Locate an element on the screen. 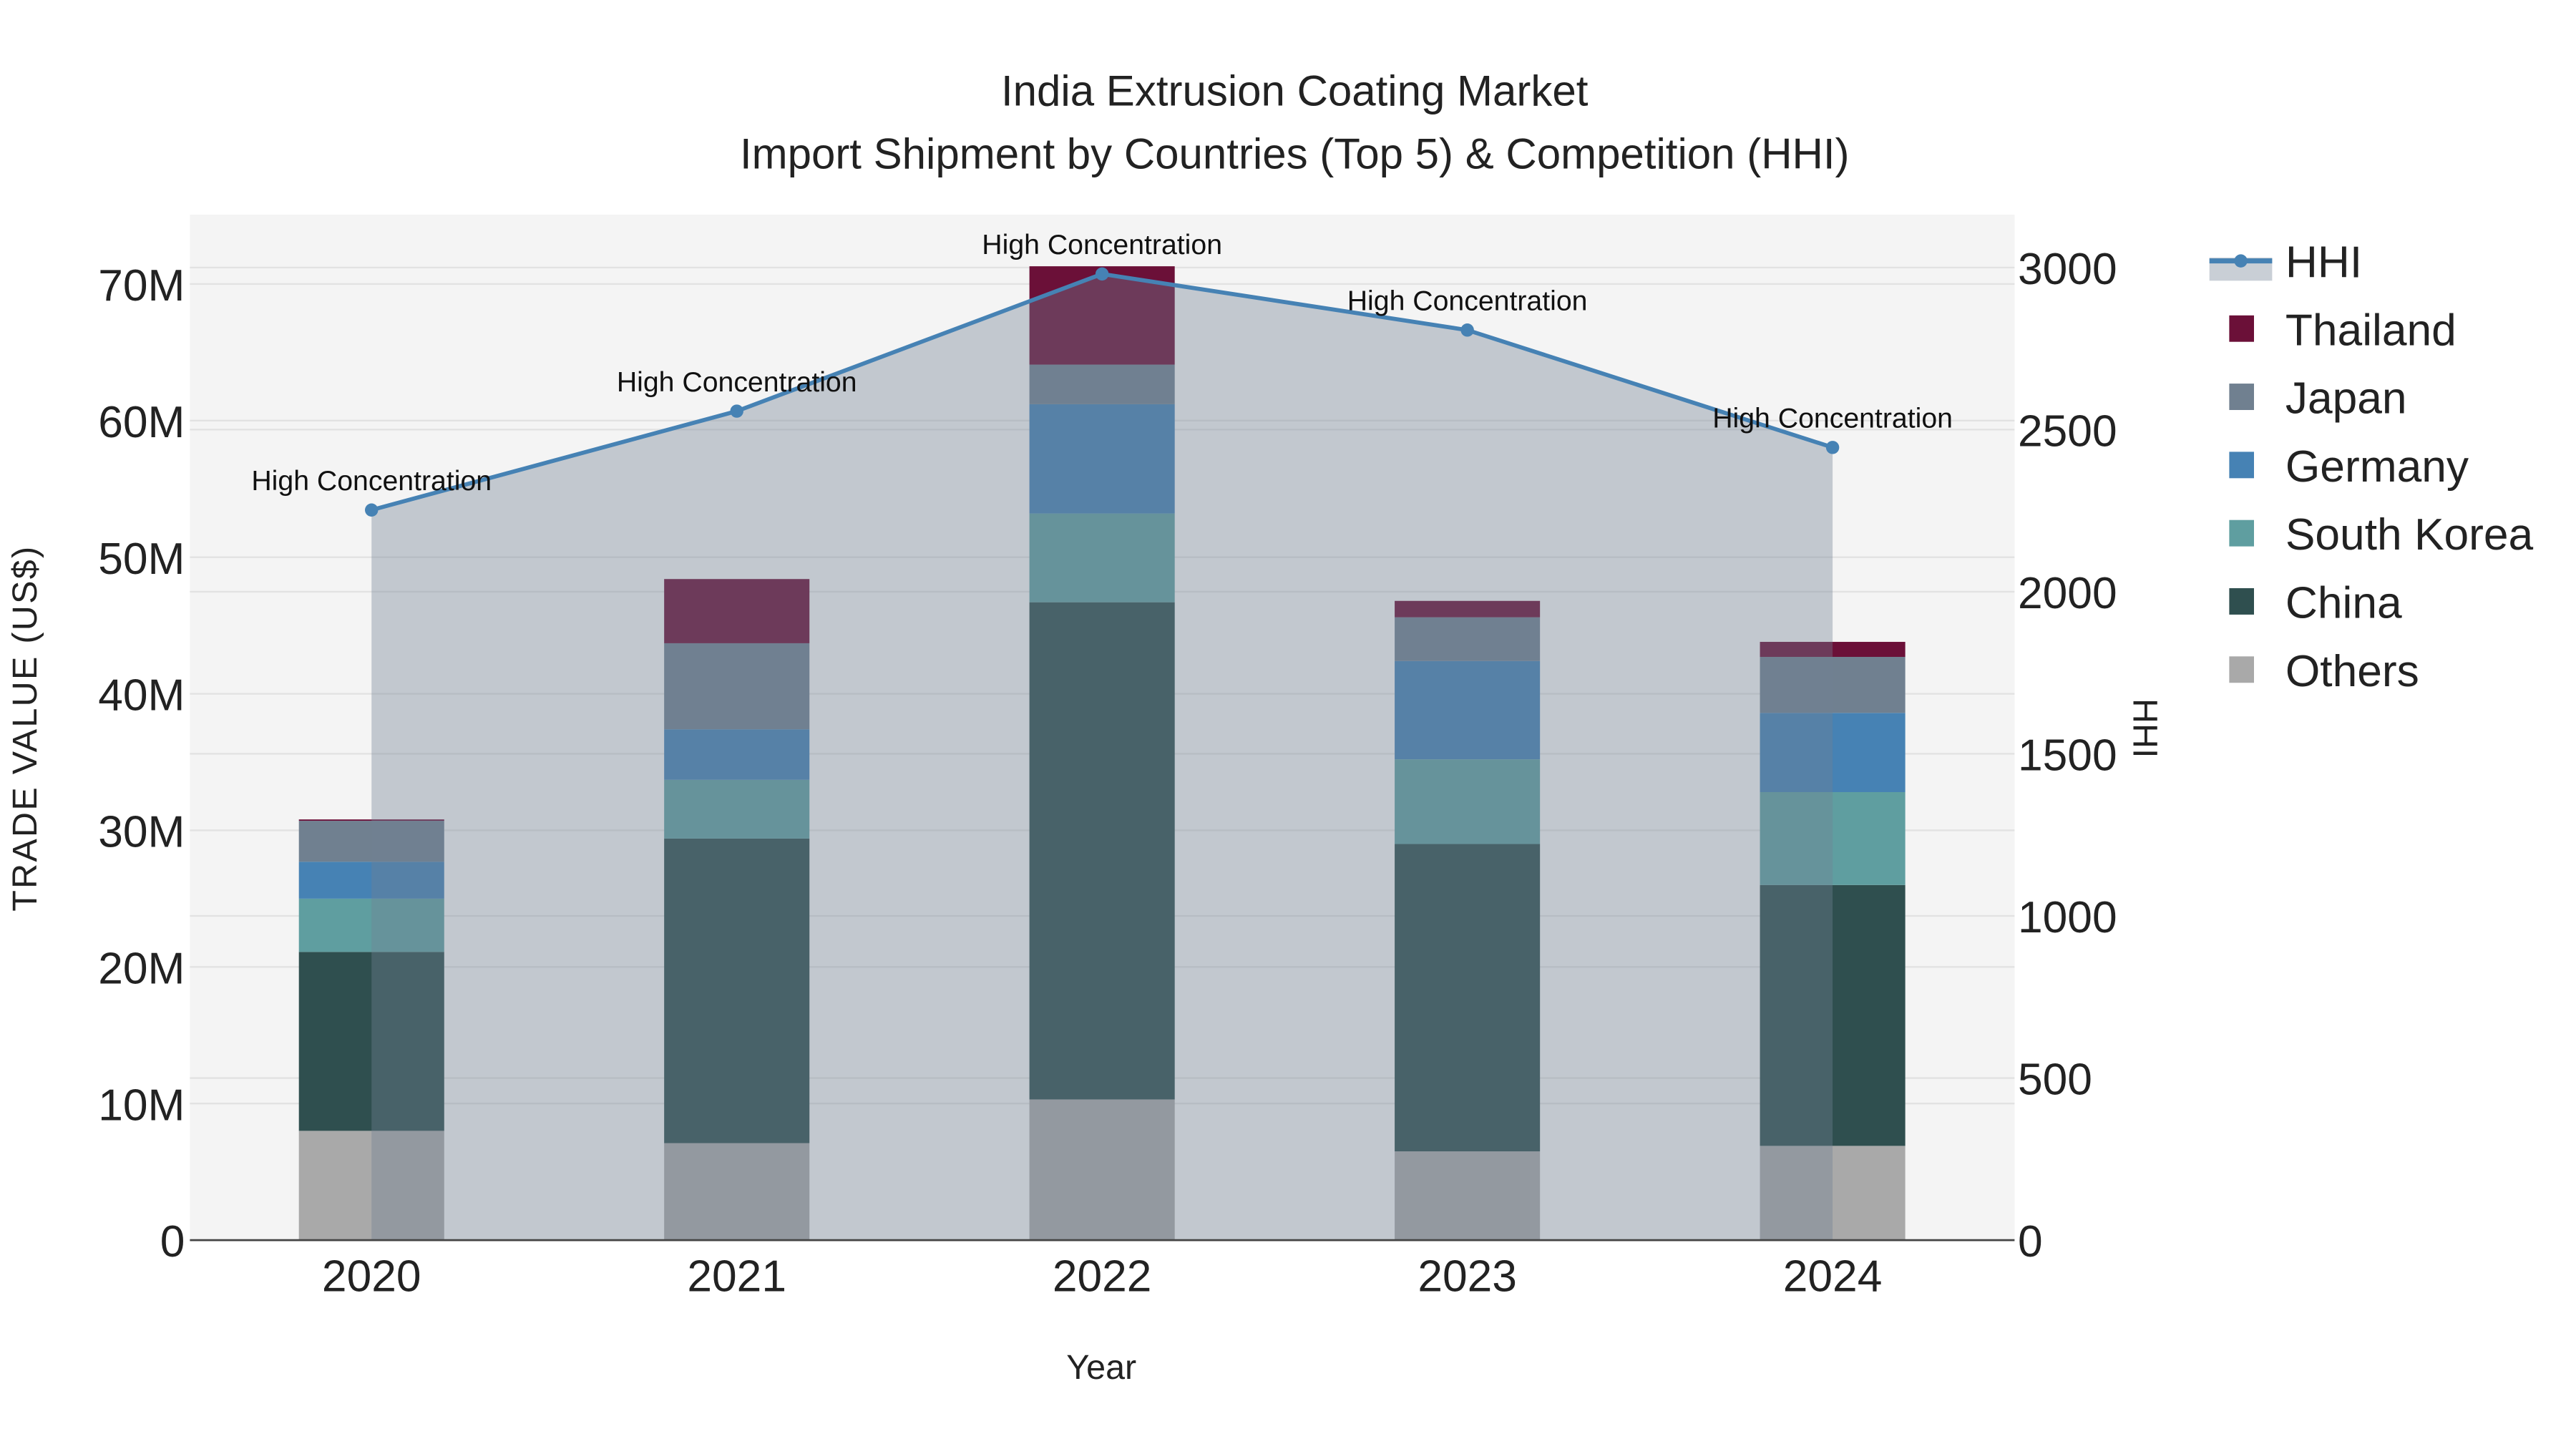  bar-germany-2020 is located at coordinates (371, 880).